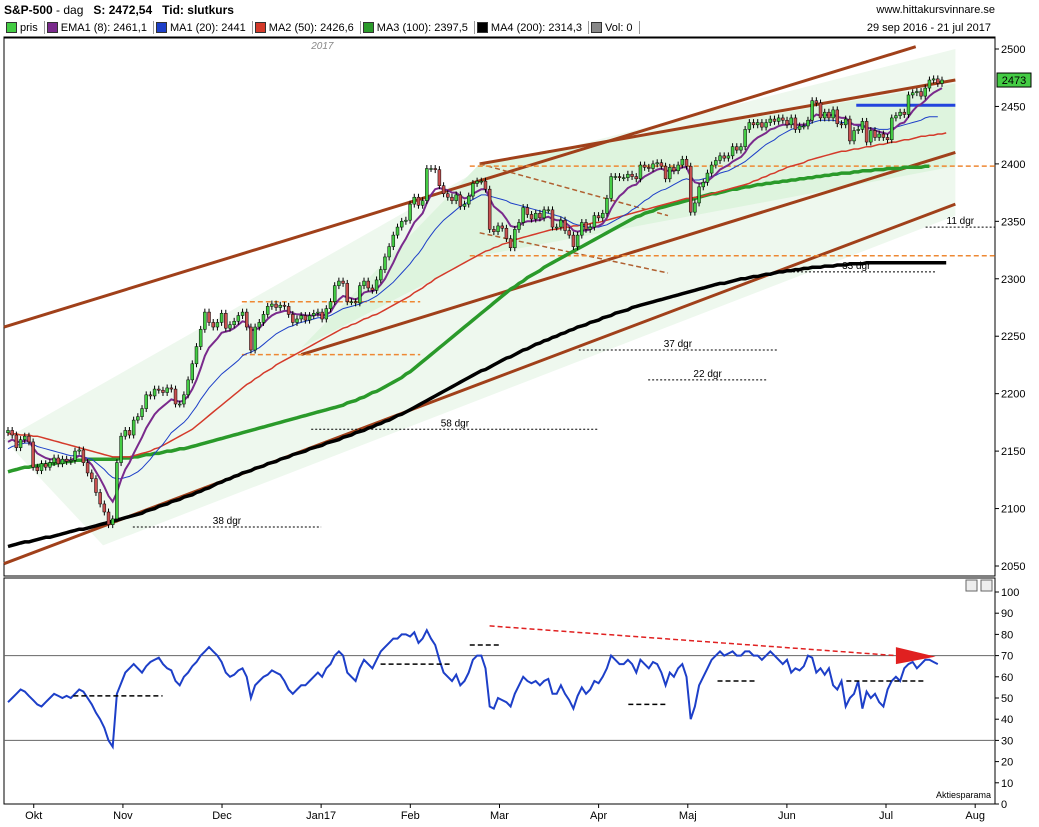 The width and height of the screenshot is (1039, 827). I want to click on zoom-button, so click(971, 585).